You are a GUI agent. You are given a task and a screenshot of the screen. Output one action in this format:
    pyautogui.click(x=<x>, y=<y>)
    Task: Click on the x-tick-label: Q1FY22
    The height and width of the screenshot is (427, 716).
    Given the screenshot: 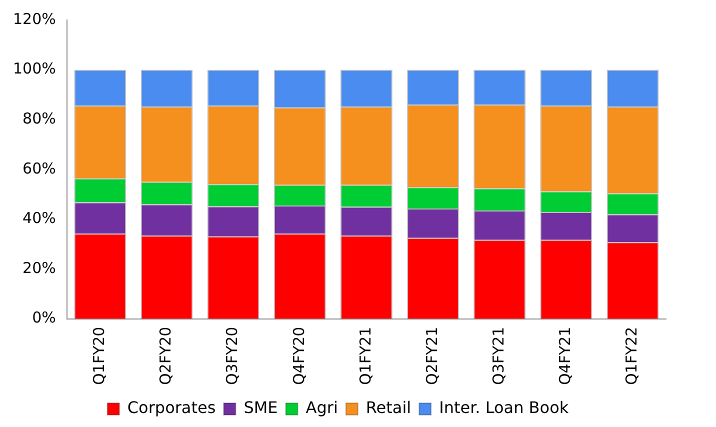 What is the action you would take?
    pyautogui.click(x=631, y=356)
    